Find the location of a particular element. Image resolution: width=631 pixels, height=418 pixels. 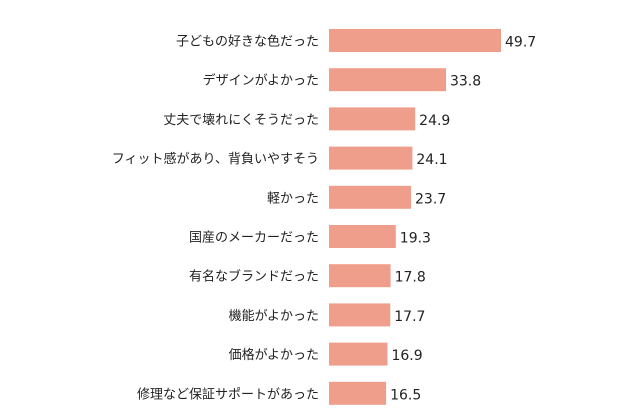

value-label-6: 17.8 is located at coordinates (410, 278).